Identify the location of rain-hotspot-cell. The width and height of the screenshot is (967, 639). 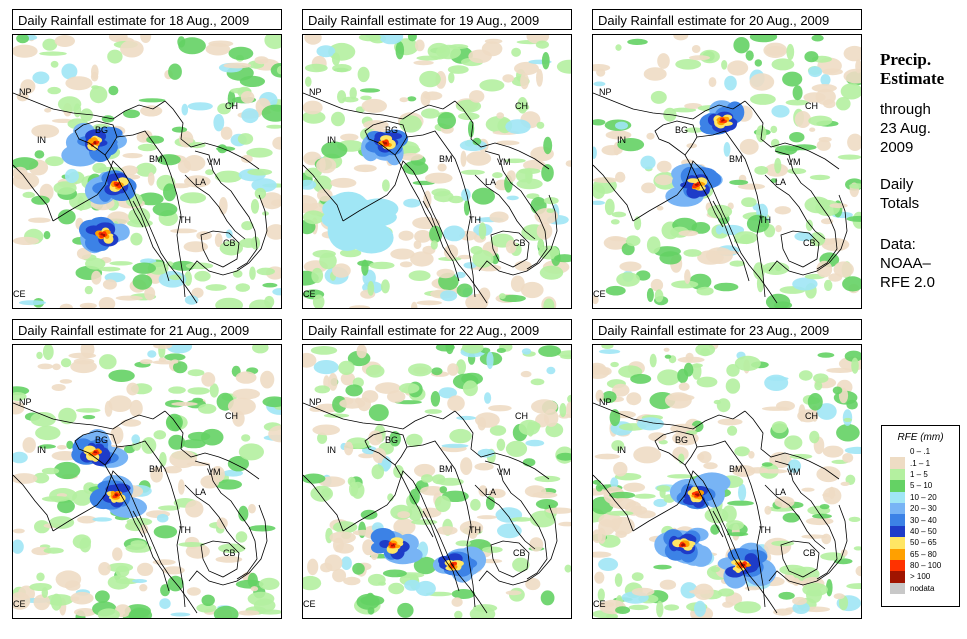
(384, 142).